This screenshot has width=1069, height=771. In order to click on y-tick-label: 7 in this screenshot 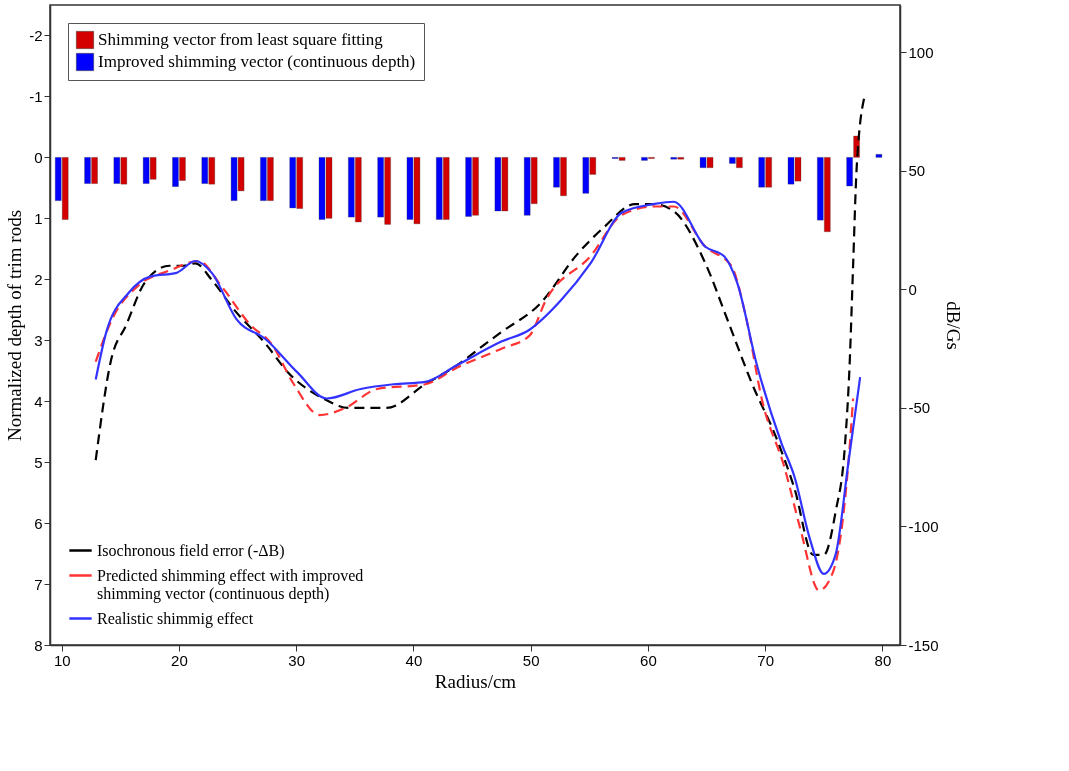, I will do `click(38, 584)`.